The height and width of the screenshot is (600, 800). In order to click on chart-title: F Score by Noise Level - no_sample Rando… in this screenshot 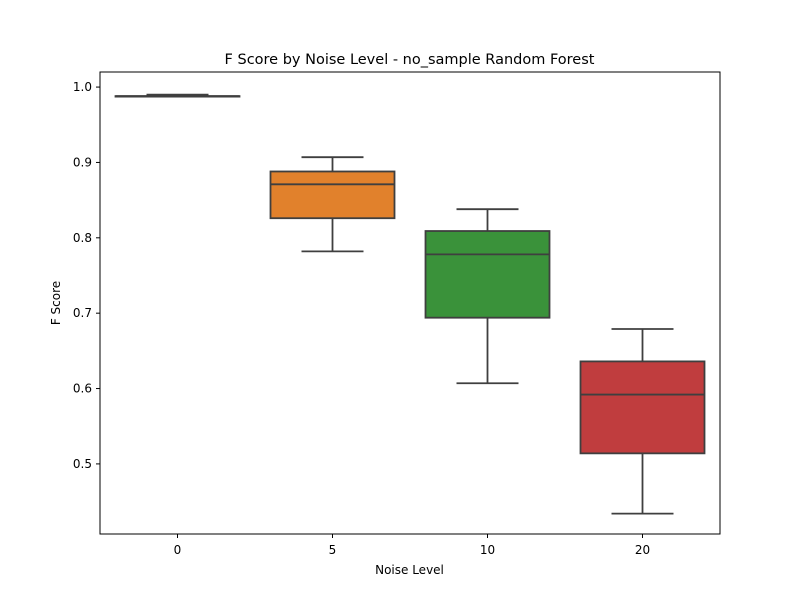, I will do `click(410, 60)`.